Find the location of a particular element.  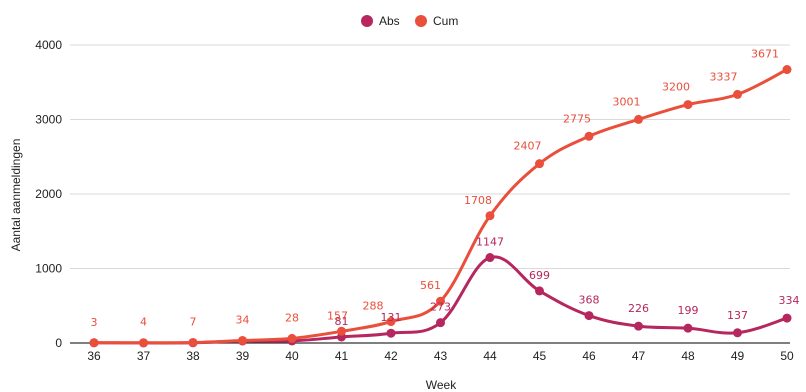

x-tick-label: 39 is located at coordinates (243, 356).